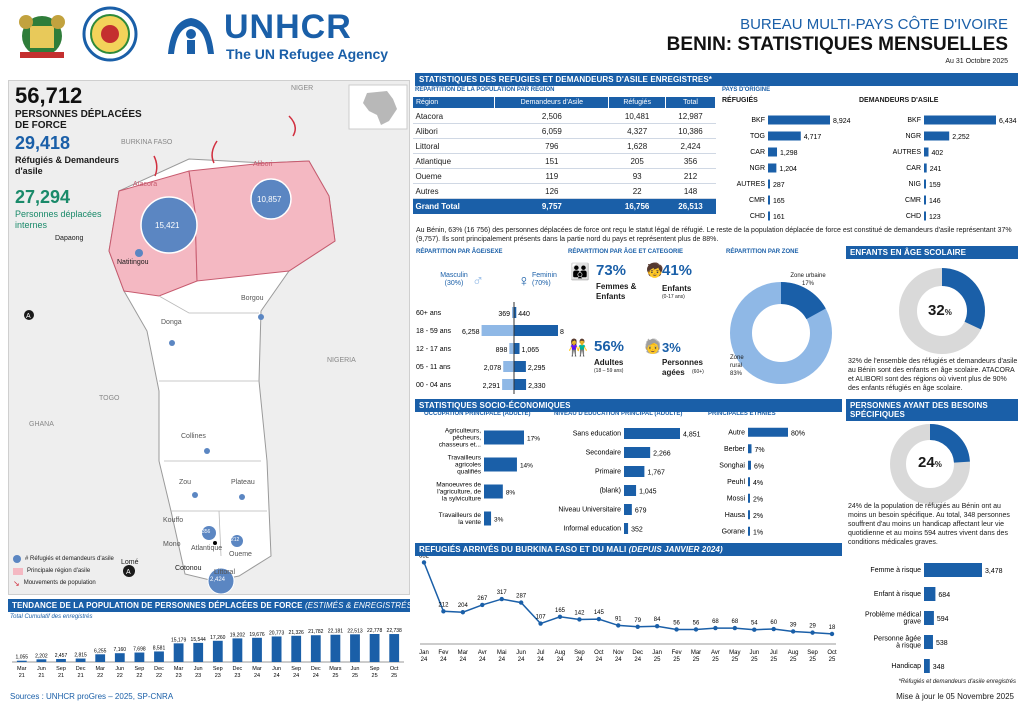 The image size is (1024, 709). What do you see at coordinates (526, 466) in the screenshot?
I see `bar-value: 14%` at bounding box center [526, 466].